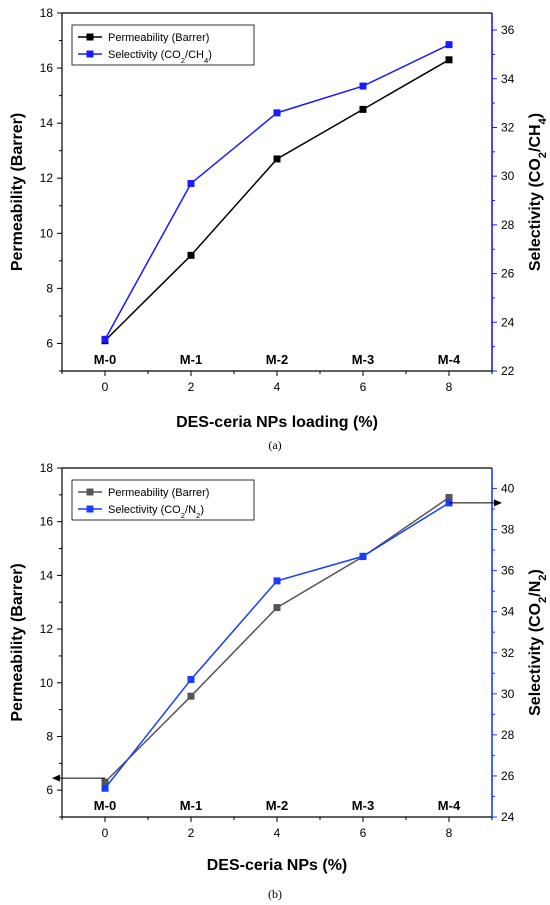 Image resolution: width=550 pixels, height=905 pixels. What do you see at coordinates (363, 833) in the screenshot?
I see `chart-b-x-tick-label: 6` at bounding box center [363, 833].